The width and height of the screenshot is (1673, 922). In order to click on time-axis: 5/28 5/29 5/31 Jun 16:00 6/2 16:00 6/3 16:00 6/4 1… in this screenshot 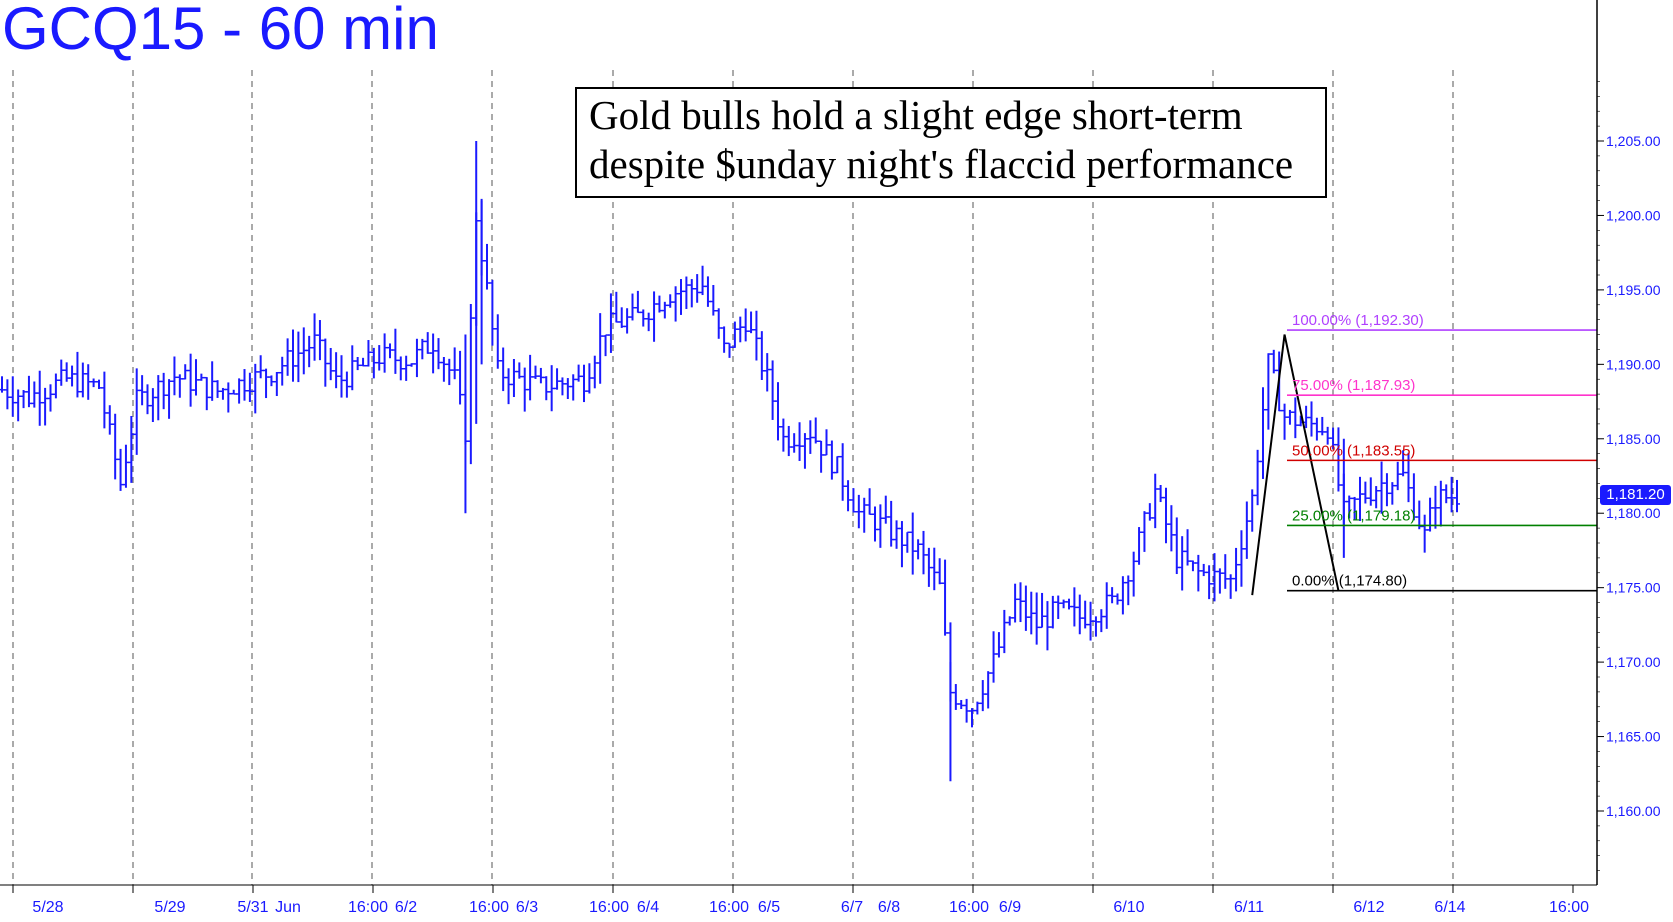, I will do `click(798, 900)`.